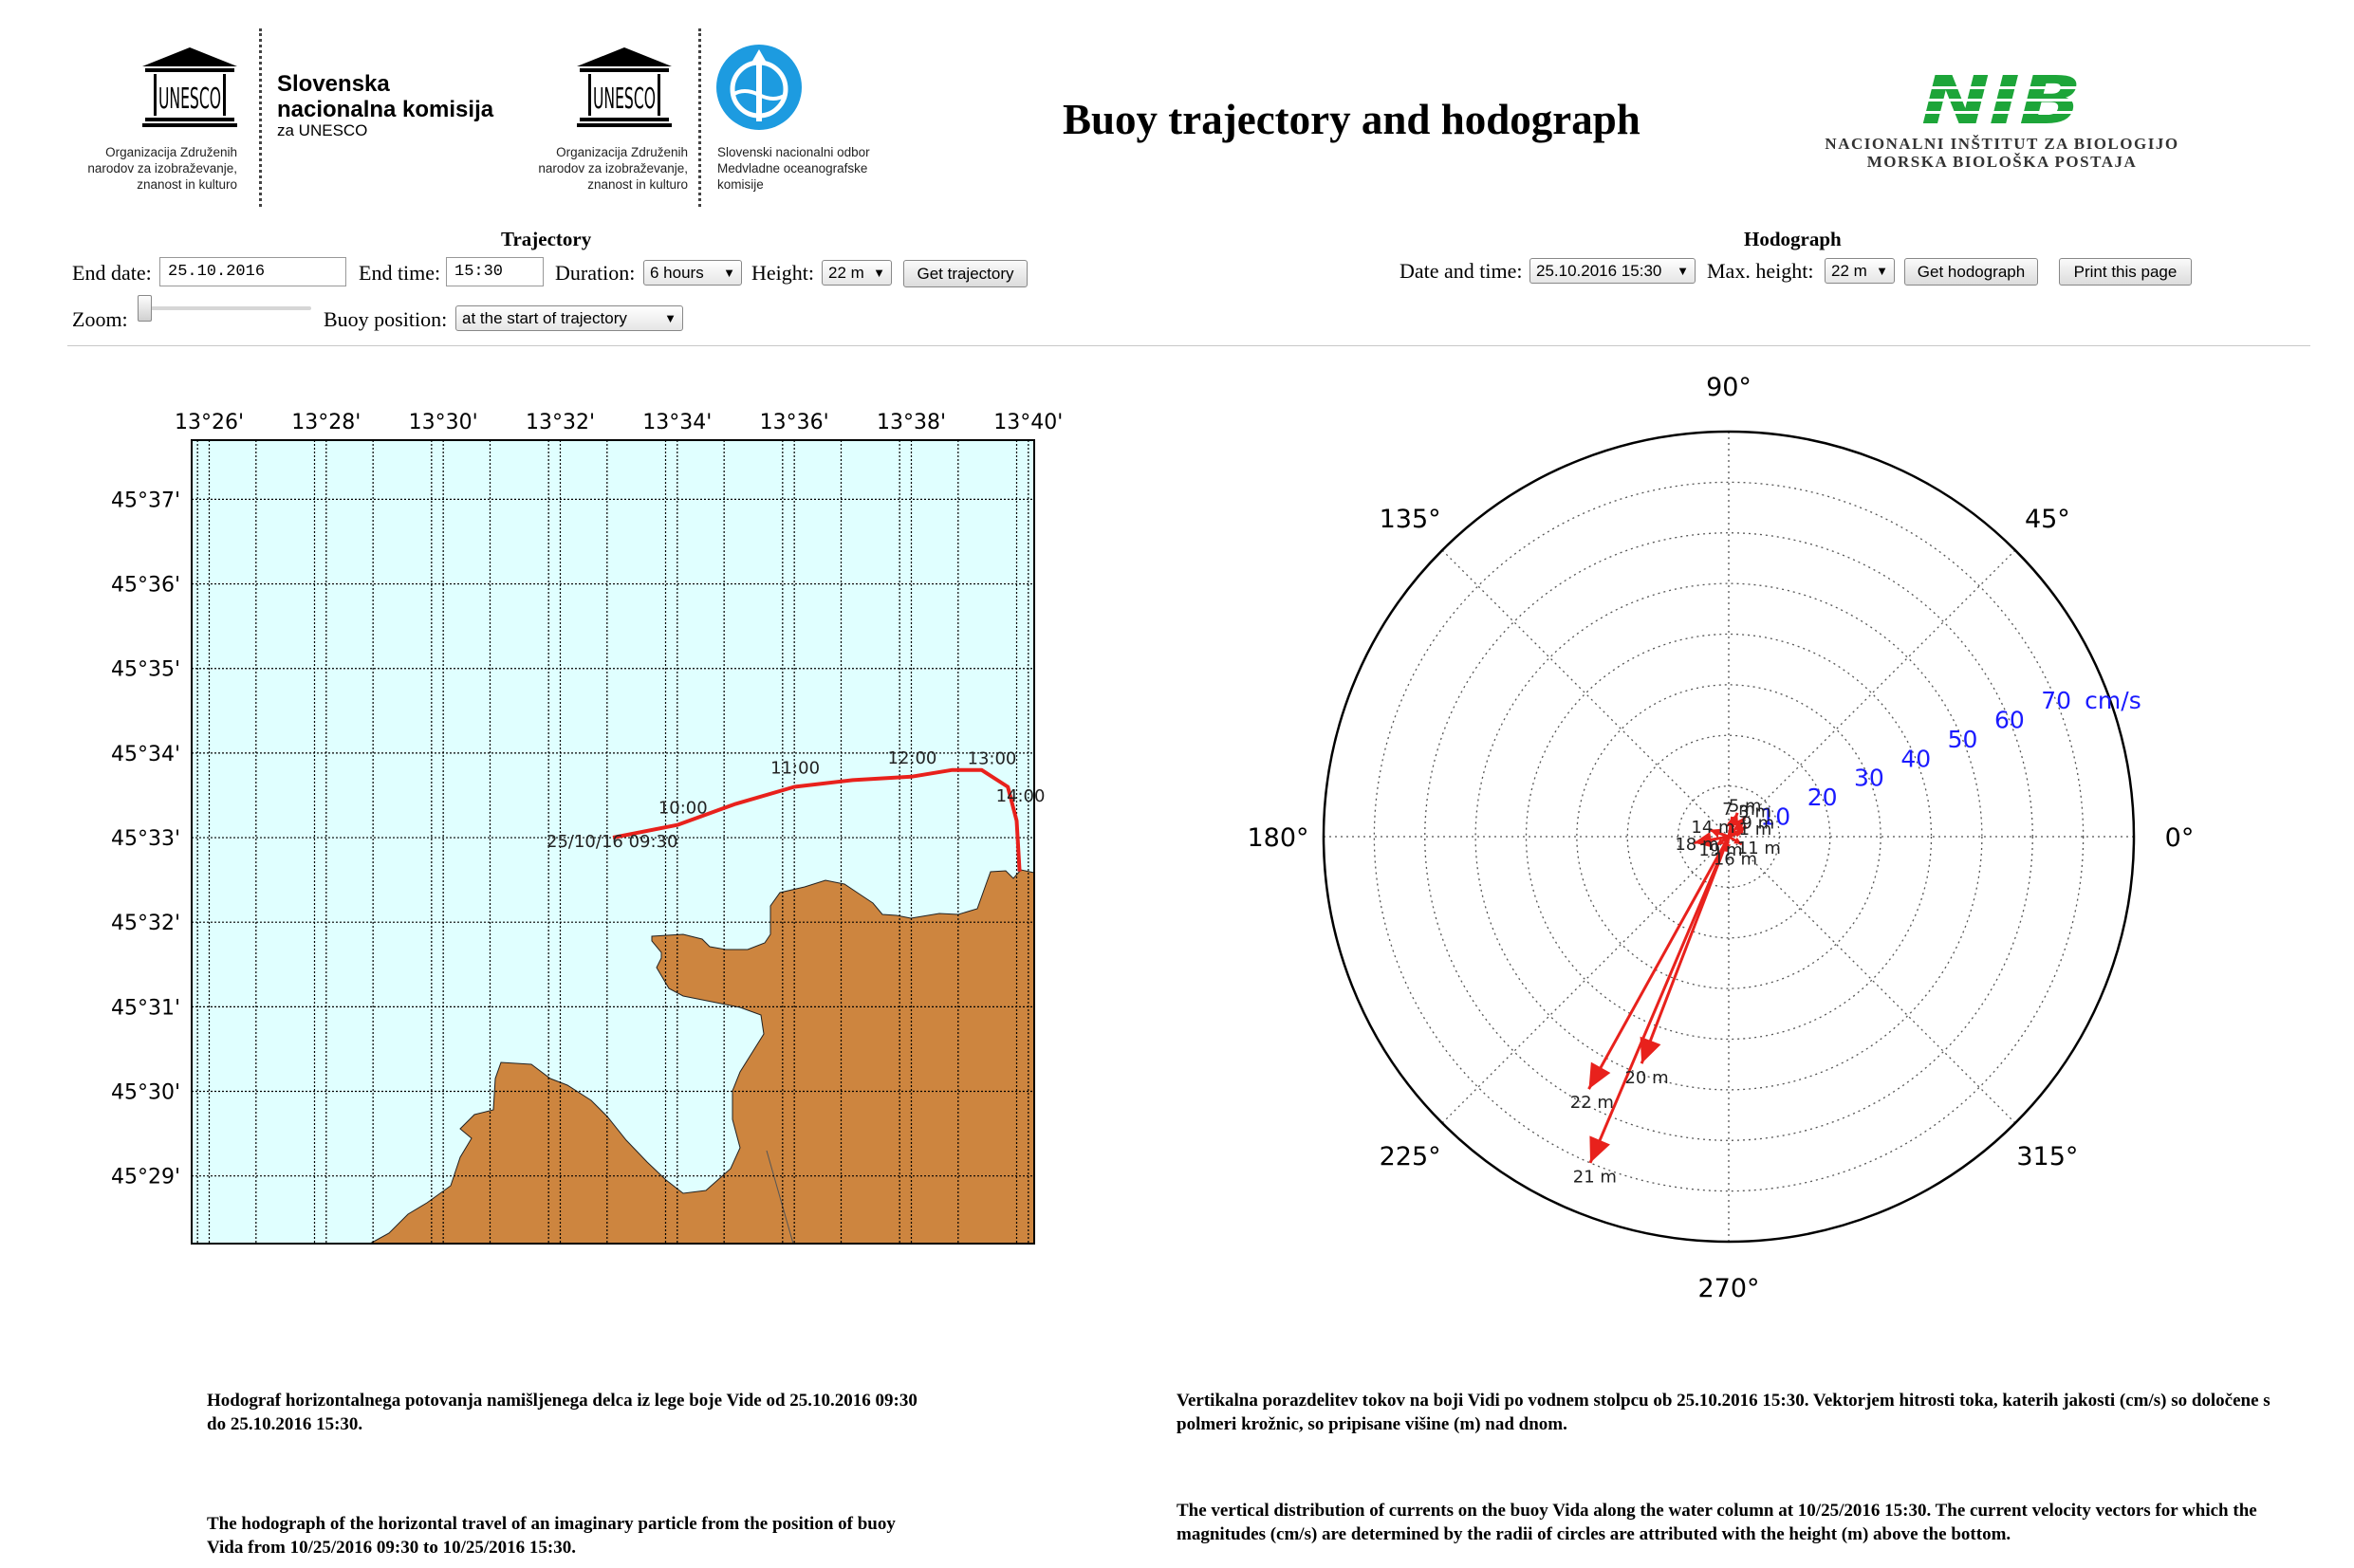 This screenshot has width=2354, height=1568. What do you see at coordinates (2009, 720) in the screenshot?
I see `polar-radius-label: 60` at bounding box center [2009, 720].